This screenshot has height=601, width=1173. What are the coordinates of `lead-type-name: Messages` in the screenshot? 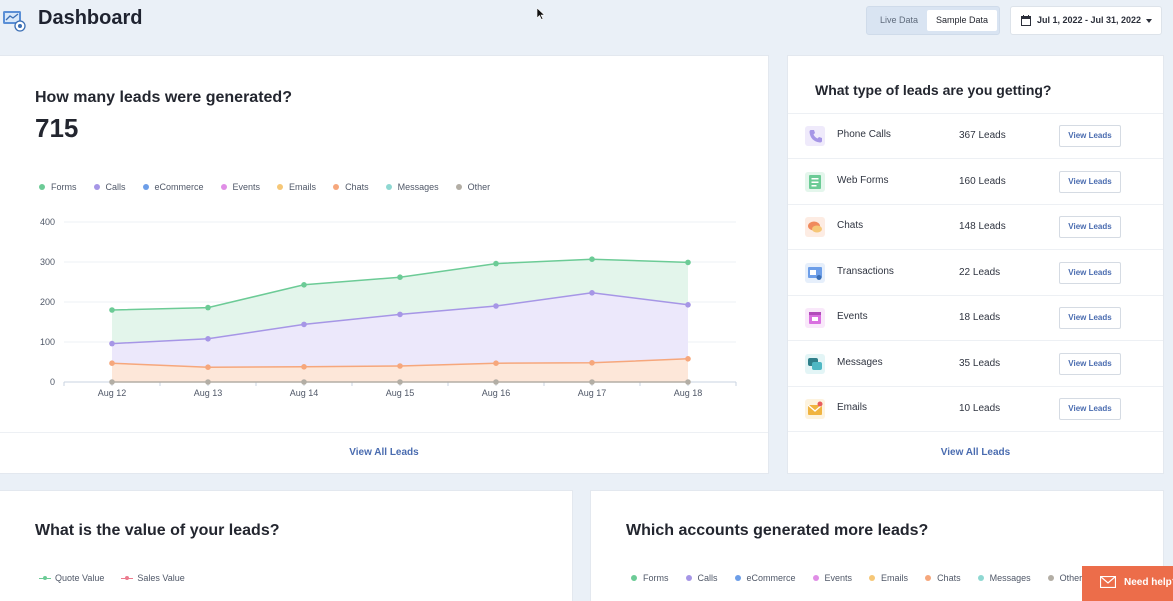 It's located at (860, 362).